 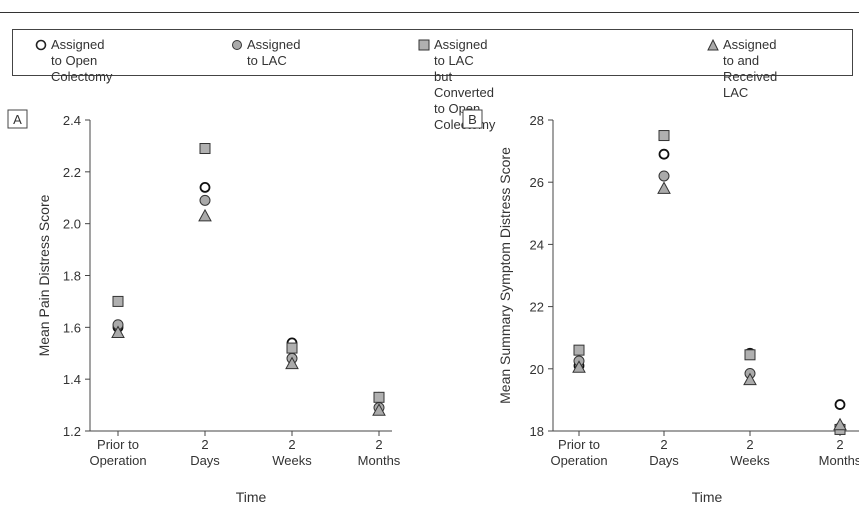 What do you see at coordinates (78, 52) in the screenshot?
I see `legend-label: Assigned to Open` at bounding box center [78, 52].